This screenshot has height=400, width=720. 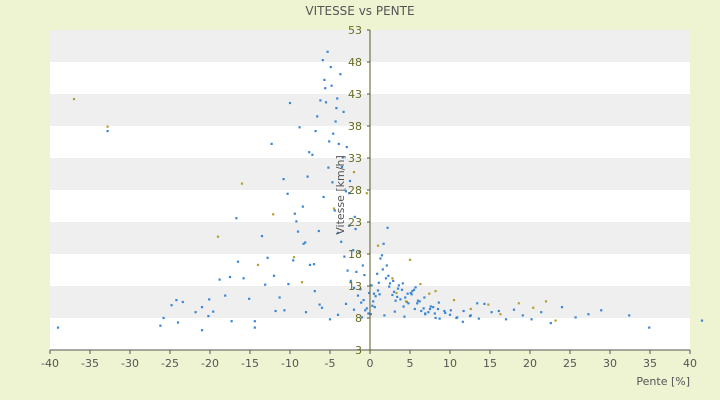 I want to click on x-tick-label: -40, so click(x=50, y=363).